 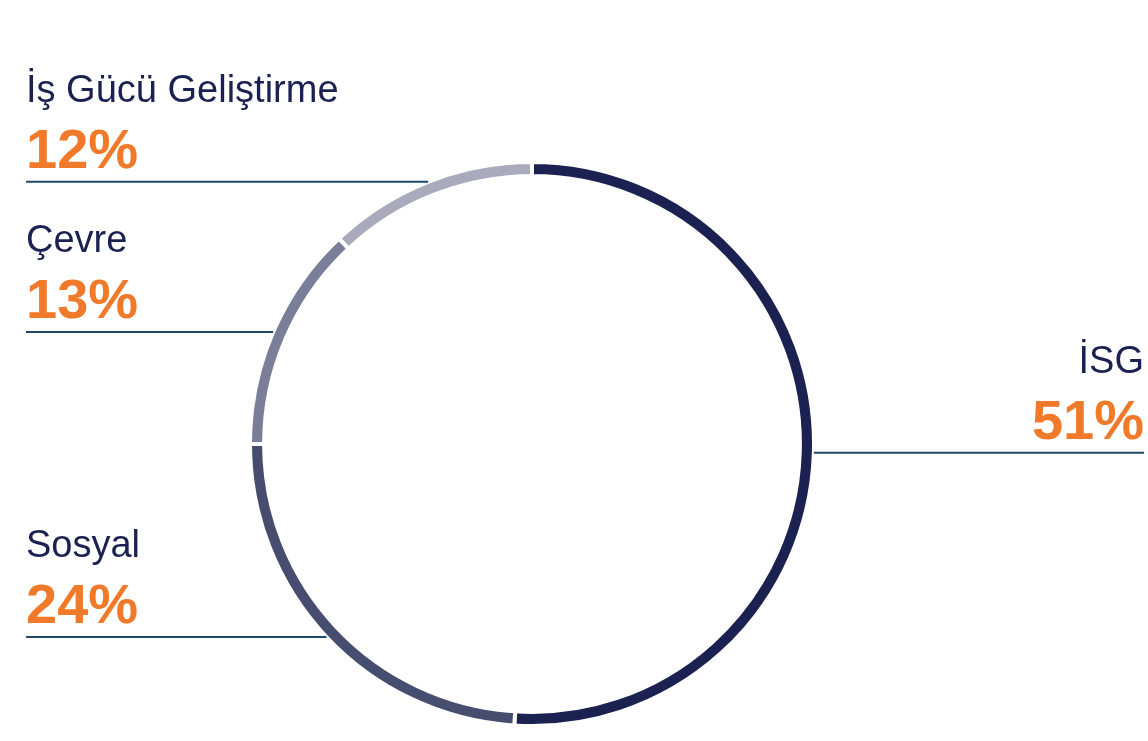 What do you see at coordinates (1087, 419) in the screenshot?
I see `data-label: 51%` at bounding box center [1087, 419].